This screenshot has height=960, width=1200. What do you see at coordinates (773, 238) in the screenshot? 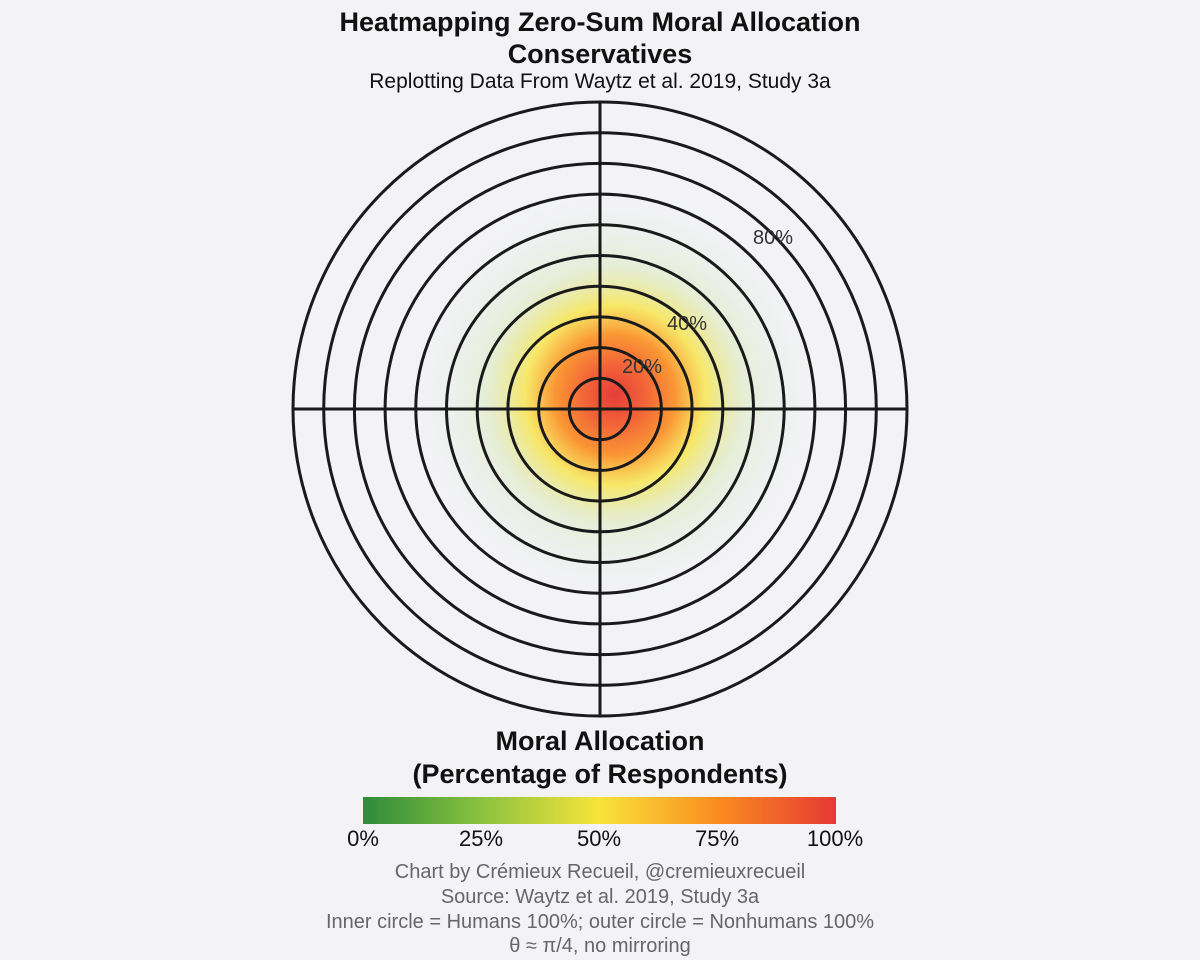
I see `ring-label-80pct: 80%` at bounding box center [773, 238].